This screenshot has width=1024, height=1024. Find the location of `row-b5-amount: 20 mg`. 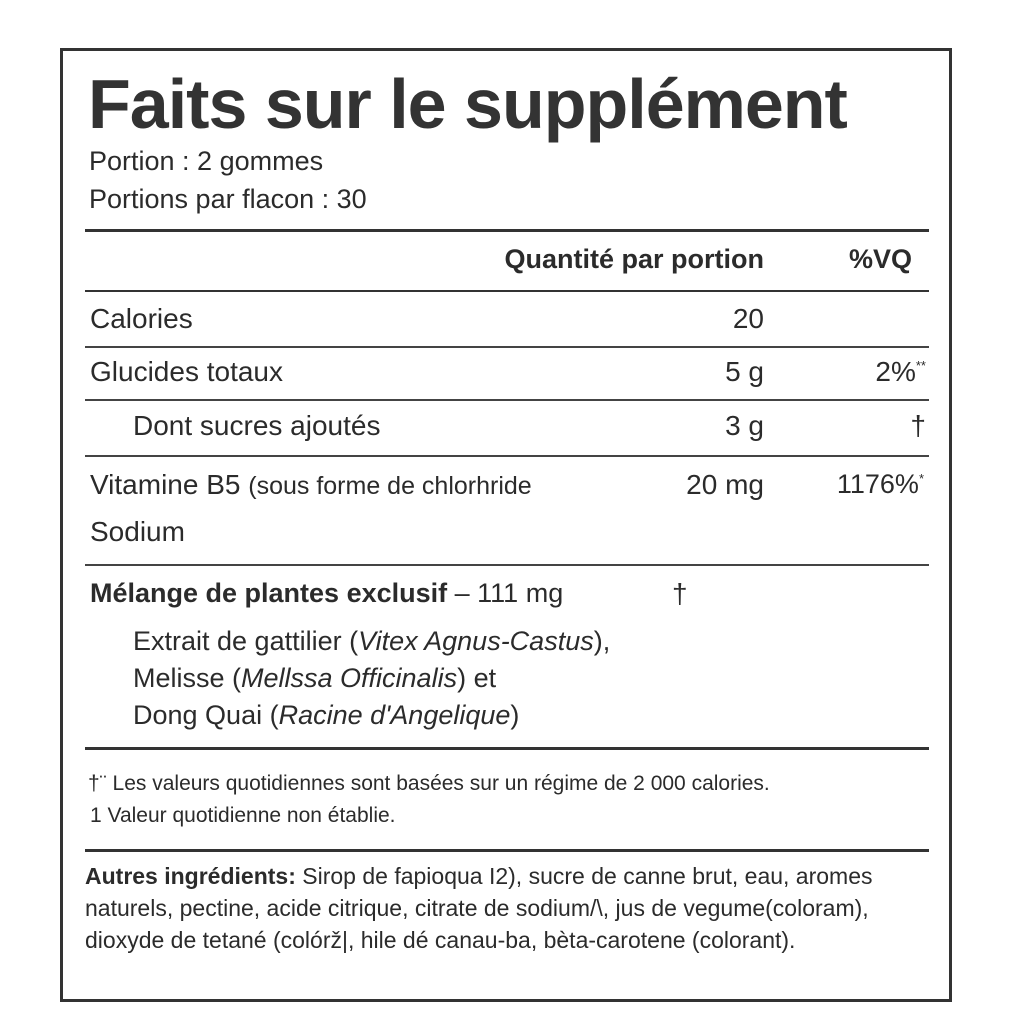

row-b5-amount: 20 mg is located at coordinates (725, 484).